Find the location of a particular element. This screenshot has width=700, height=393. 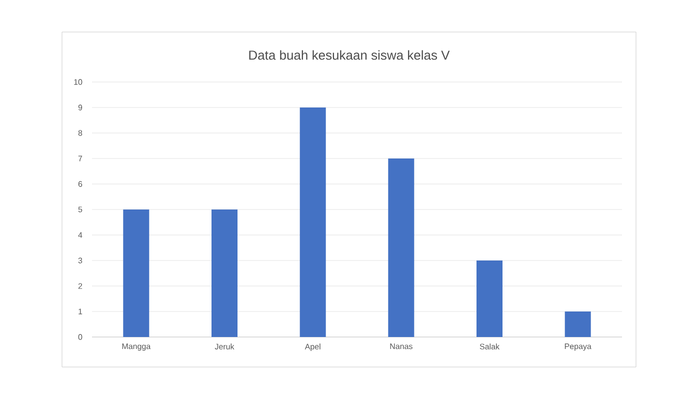

y-tick-label: 7 is located at coordinates (80, 159).